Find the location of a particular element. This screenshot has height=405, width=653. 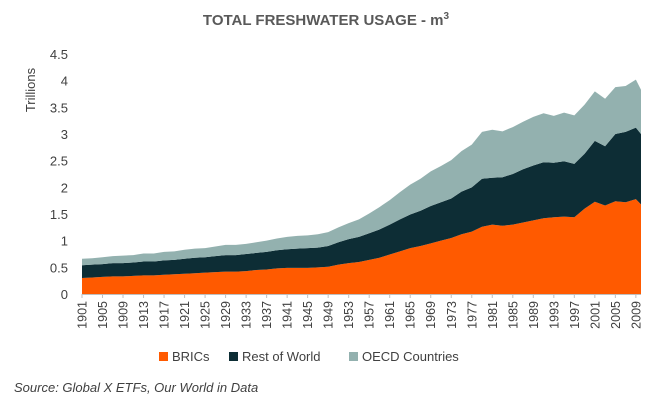

x-tick-label: 1957 is located at coordinates (370, 315).